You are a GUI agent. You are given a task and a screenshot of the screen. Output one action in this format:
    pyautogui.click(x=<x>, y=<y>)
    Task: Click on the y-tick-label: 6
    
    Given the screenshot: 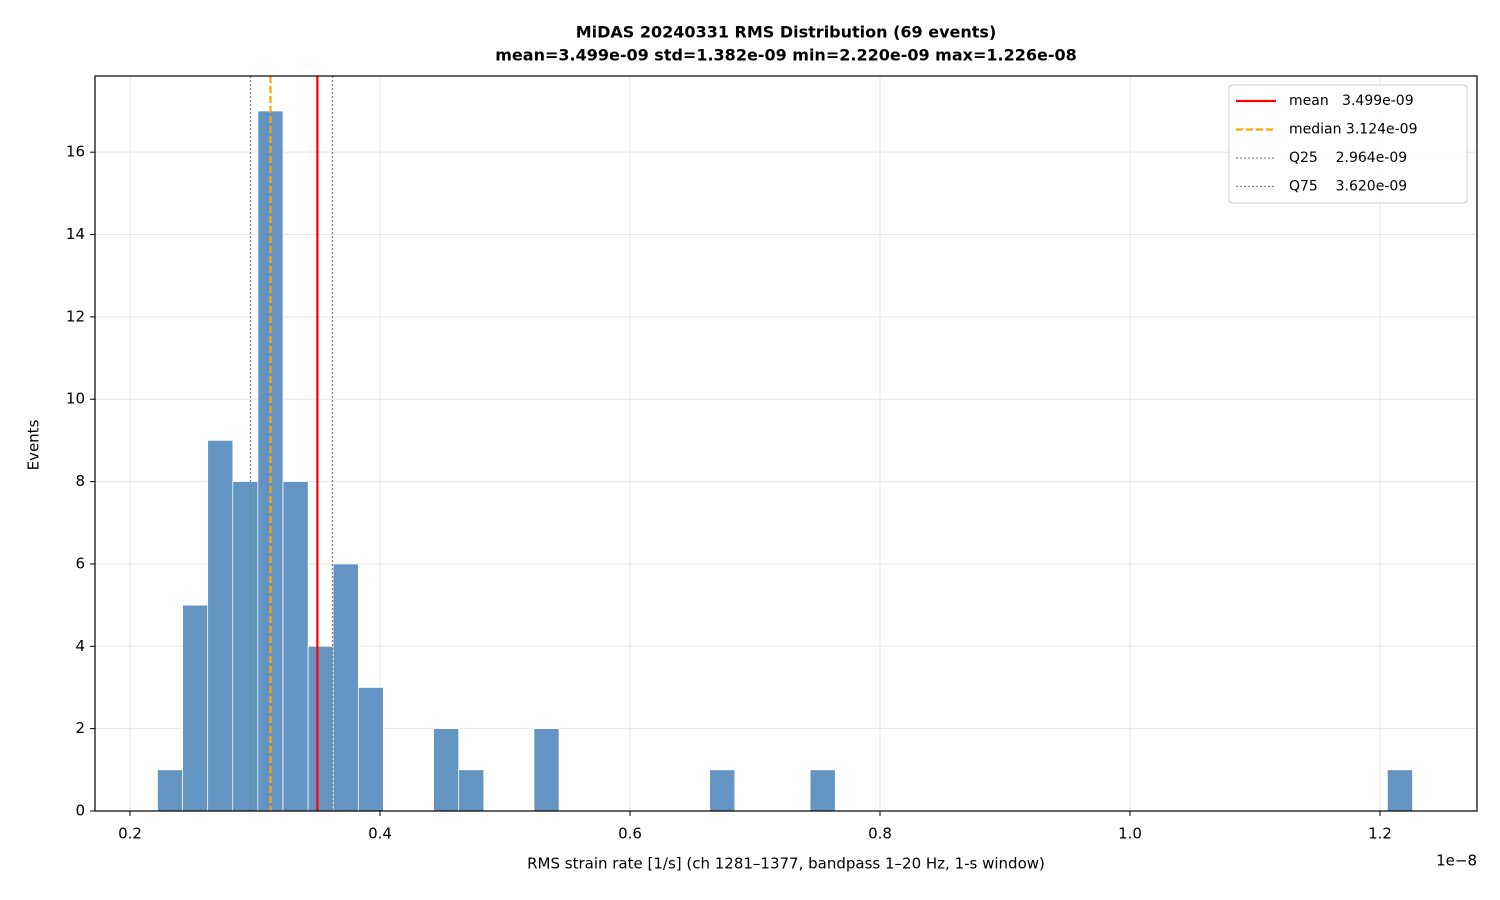 What is the action you would take?
    pyautogui.click(x=80, y=563)
    